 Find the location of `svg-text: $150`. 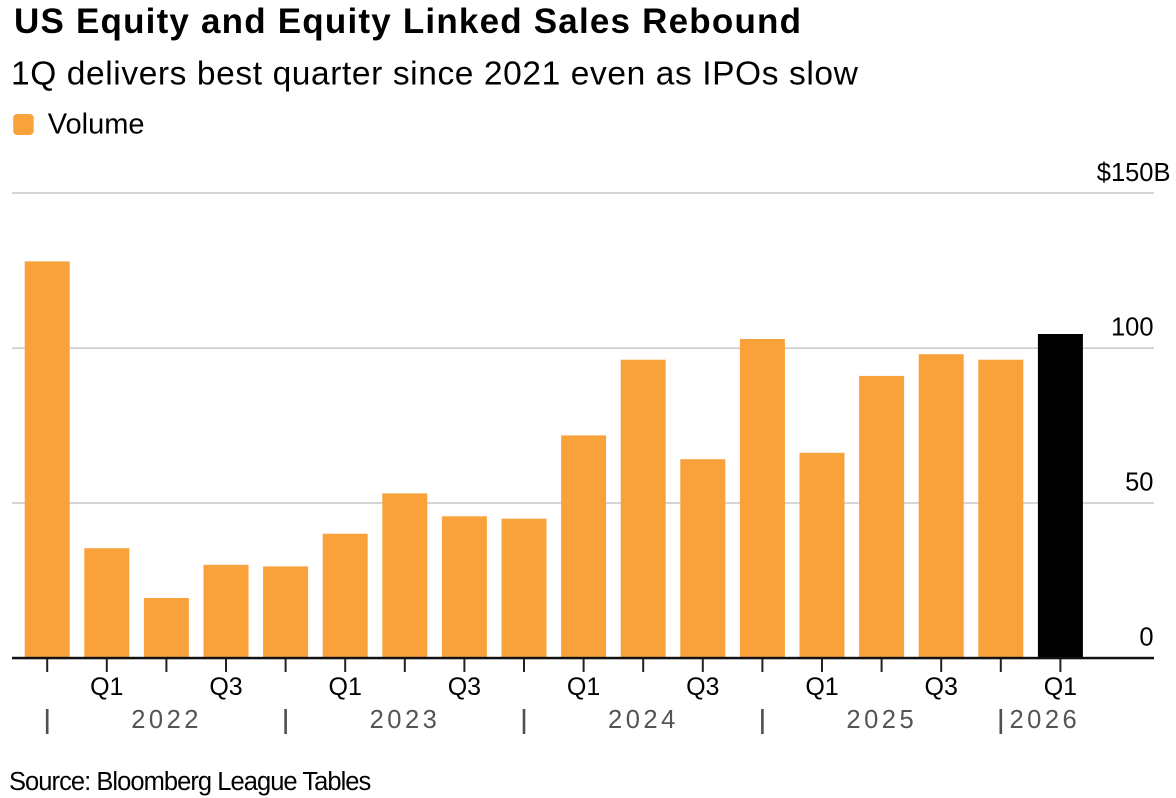

svg-text: $150 is located at coordinates (1125, 173).